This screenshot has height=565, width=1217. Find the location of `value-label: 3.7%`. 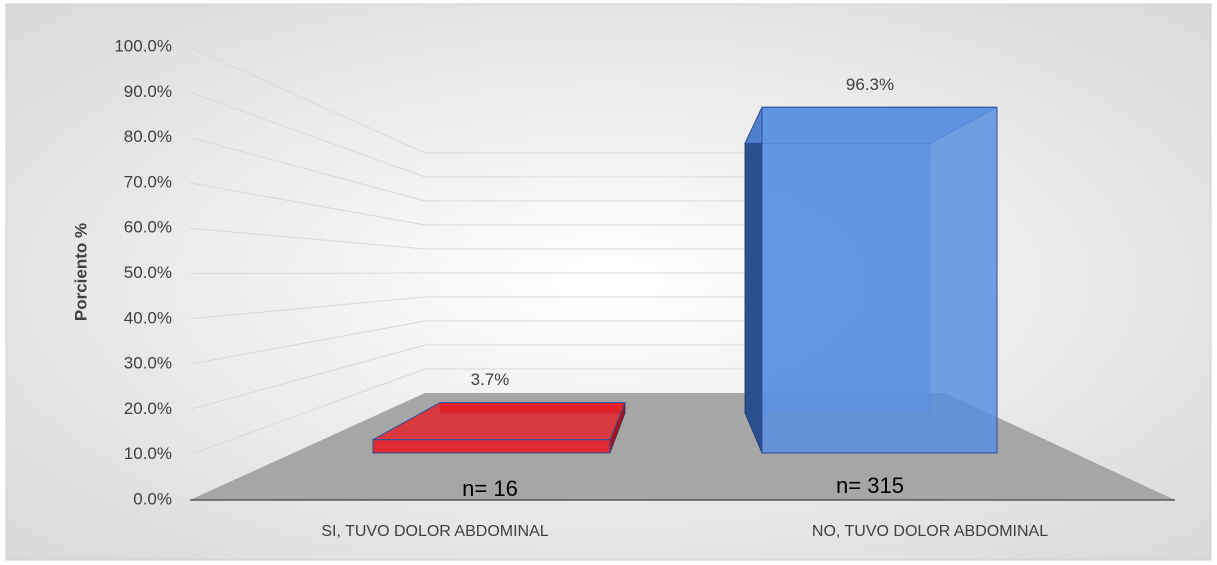

value-label: 3.7% is located at coordinates (490, 379).